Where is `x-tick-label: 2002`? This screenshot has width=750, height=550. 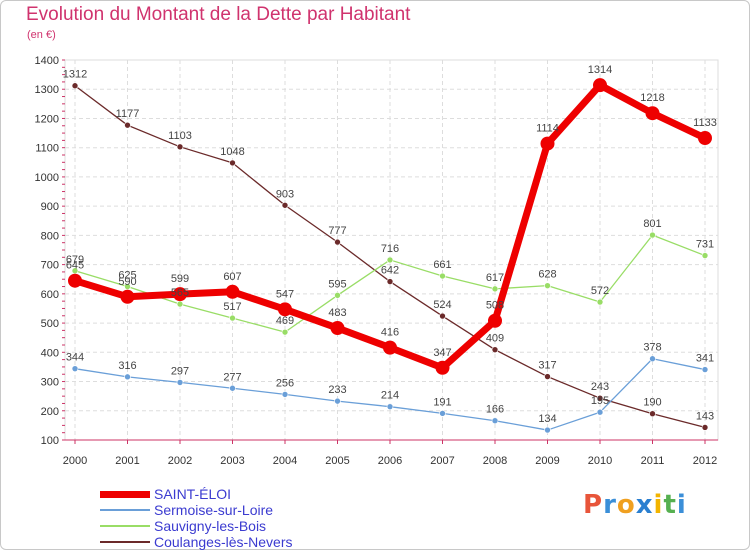
x-tick-label: 2002 is located at coordinates (180, 461).